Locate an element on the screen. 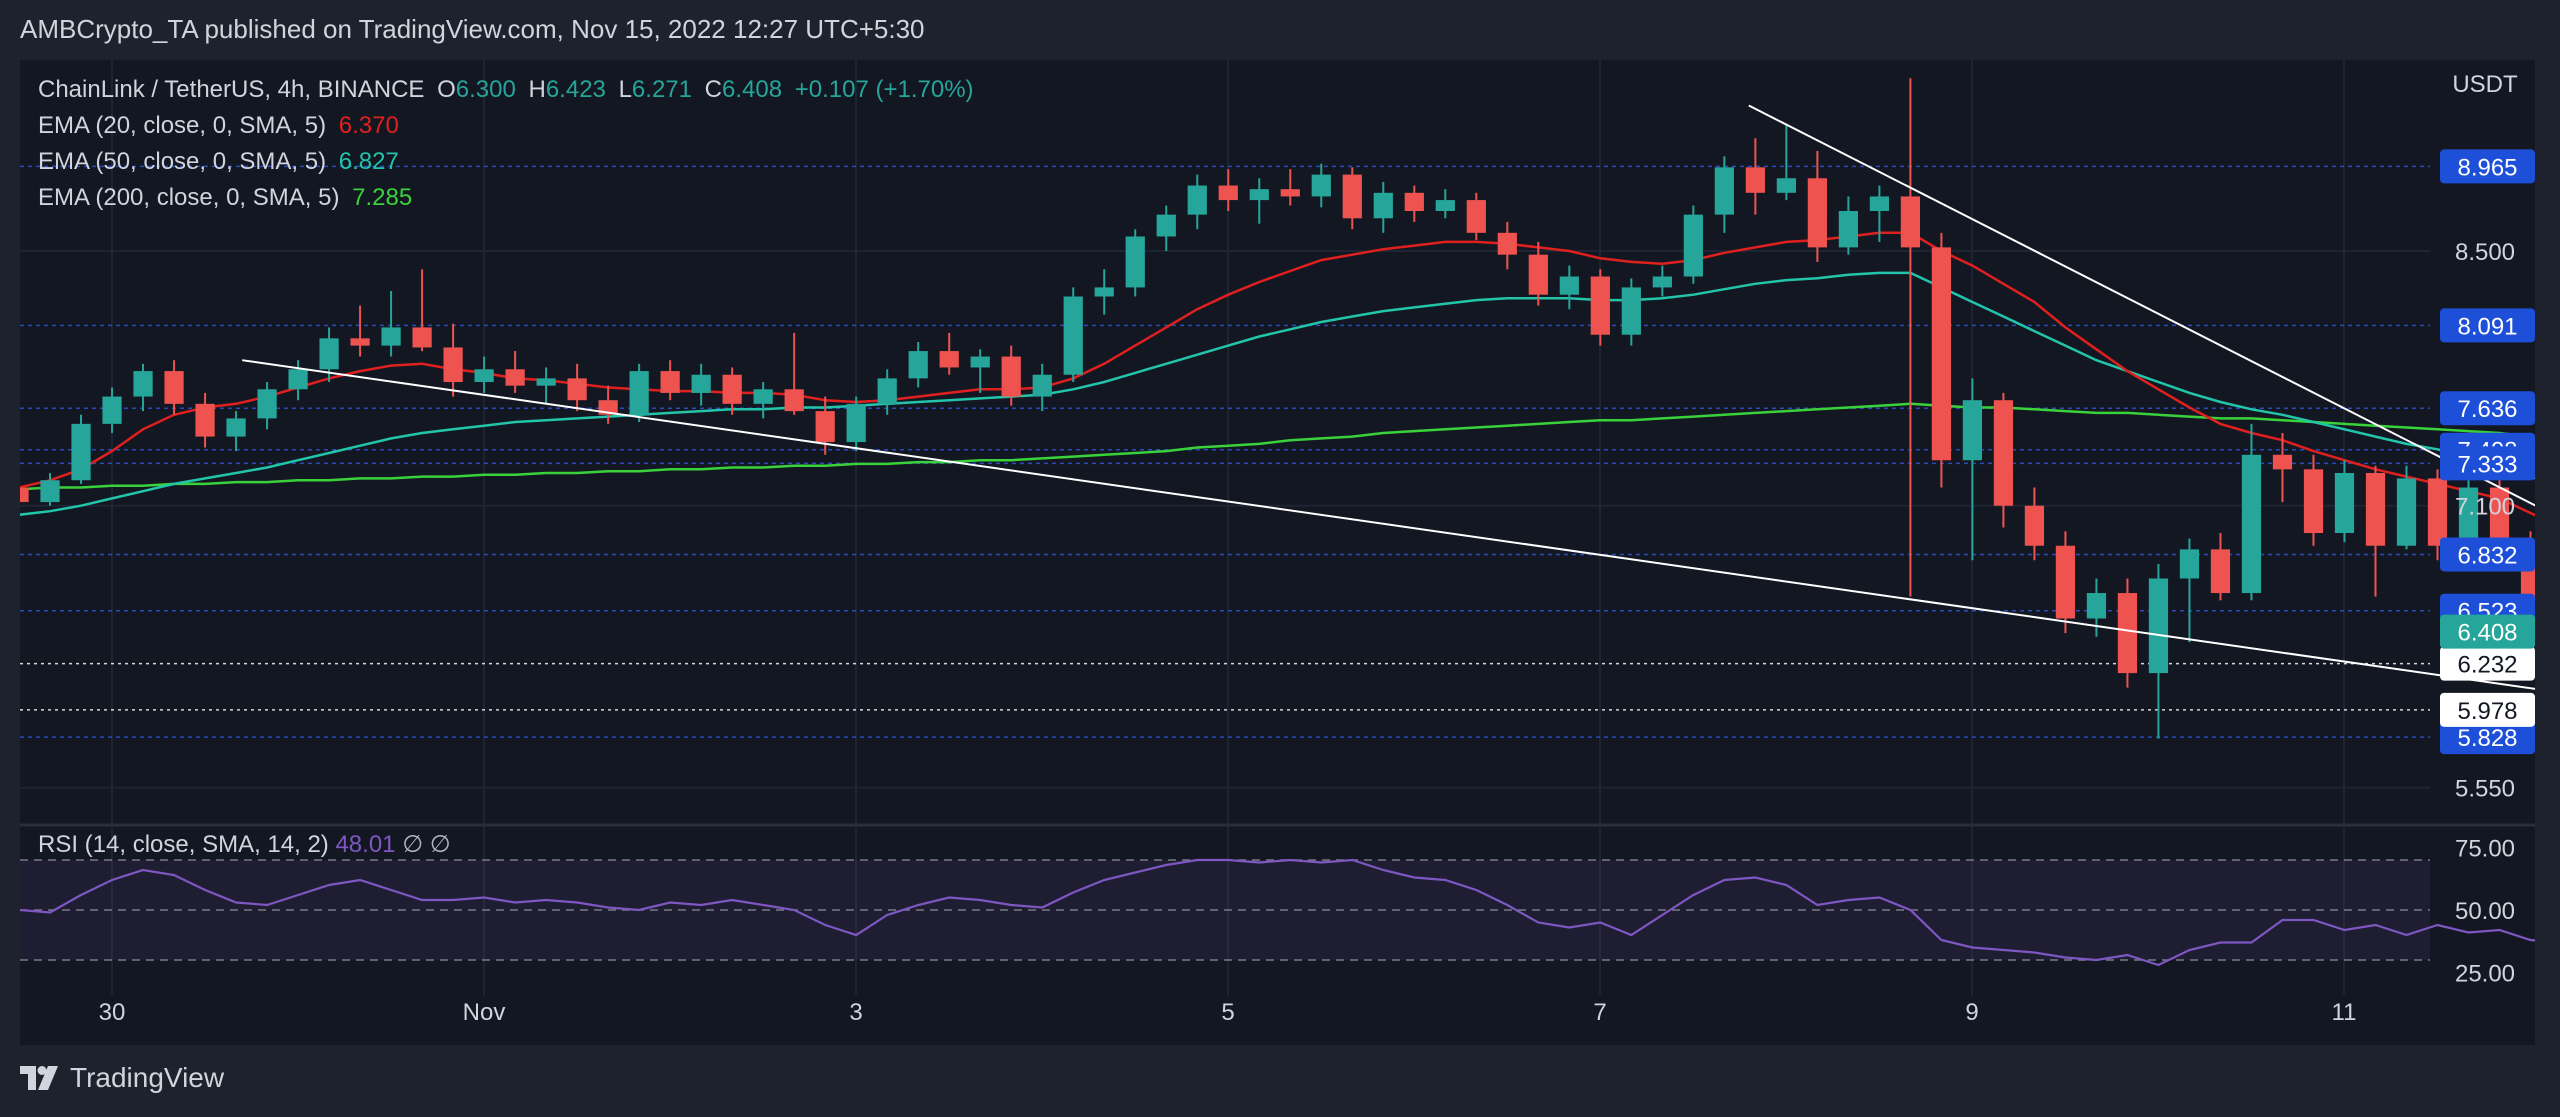 The height and width of the screenshot is (1117, 2560). time-axis: 30Nov3579111416182123 is located at coordinates (1317, 1012).